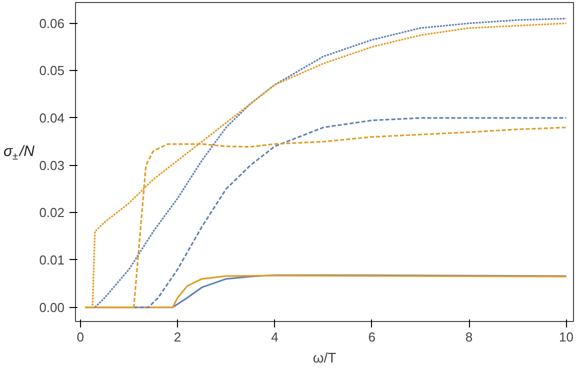 The image size is (581, 368). What do you see at coordinates (274, 337) in the screenshot?
I see `x-tick-label: 4` at bounding box center [274, 337].